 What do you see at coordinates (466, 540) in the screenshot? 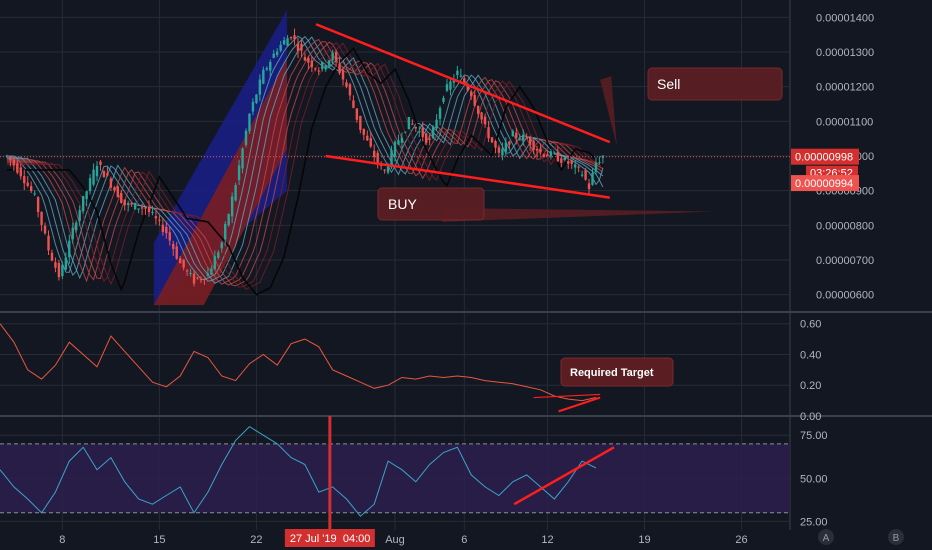
I see `time-axis-bg` at bounding box center [466, 540].